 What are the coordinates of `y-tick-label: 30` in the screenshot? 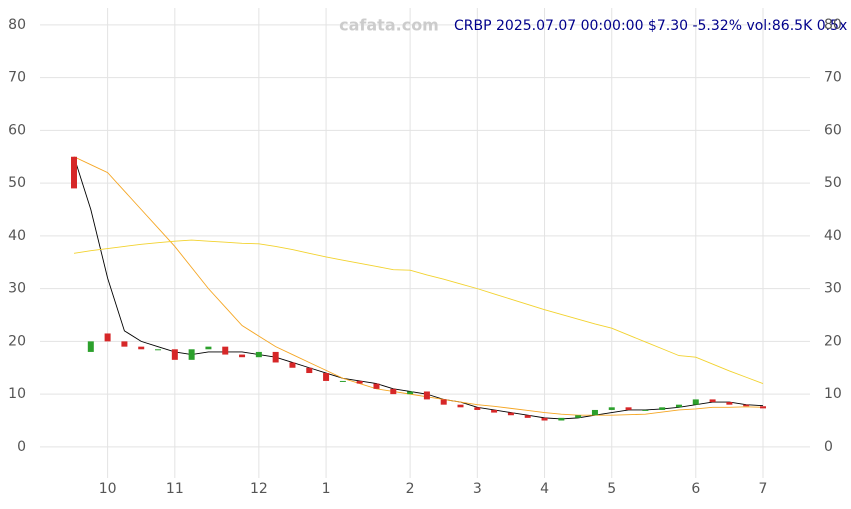 It's located at (17, 289).